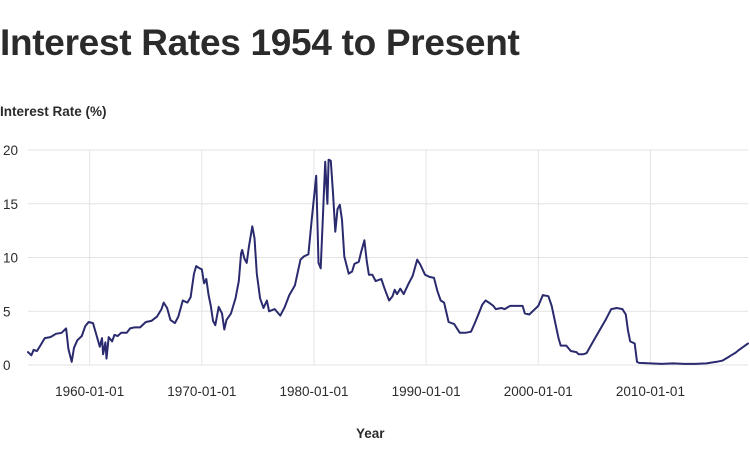 This screenshot has height=471, width=750. Describe the element at coordinates (10, 204) in the screenshot. I see `y-tick-label: 15` at that location.